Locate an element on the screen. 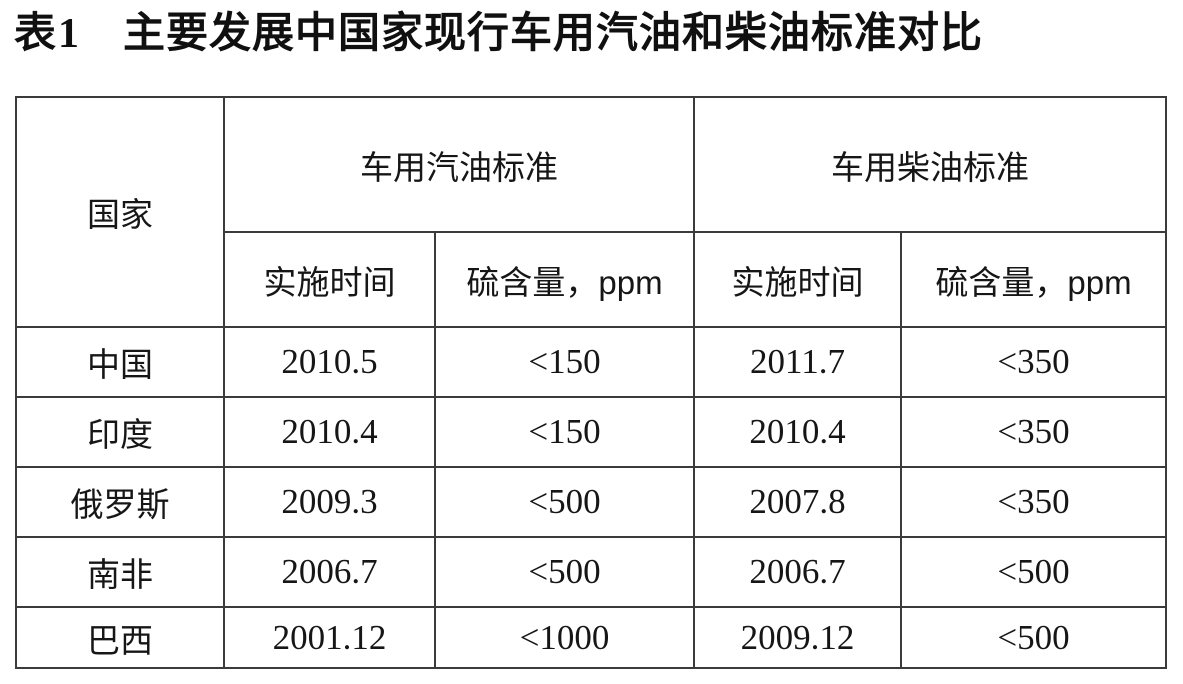 The image size is (1183, 684). table-row-russia: 俄罗斯 2009.3 <500 2007.8 <350 is located at coordinates (591, 502).